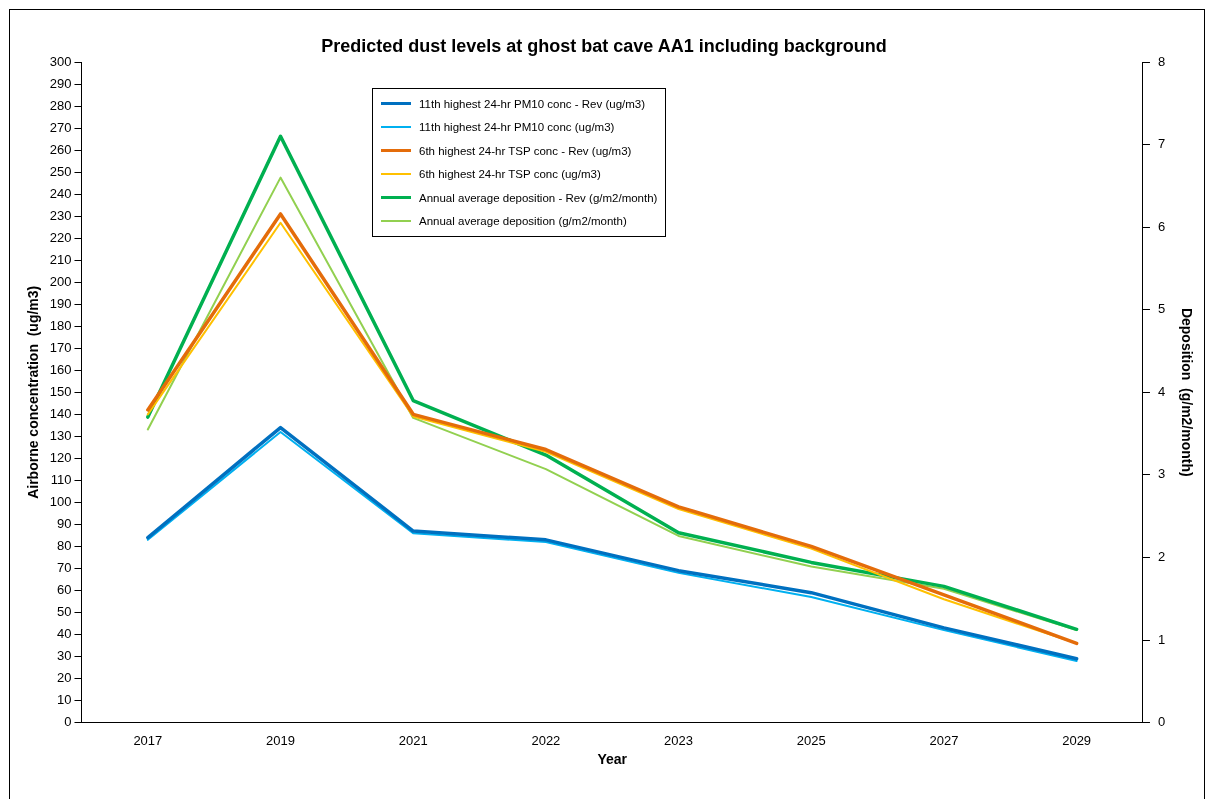 Image resolution: width=1208 pixels, height=799 pixels. Describe the element at coordinates (60, 303) in the screenshot. I see `y-tick-label: 190` at that location.